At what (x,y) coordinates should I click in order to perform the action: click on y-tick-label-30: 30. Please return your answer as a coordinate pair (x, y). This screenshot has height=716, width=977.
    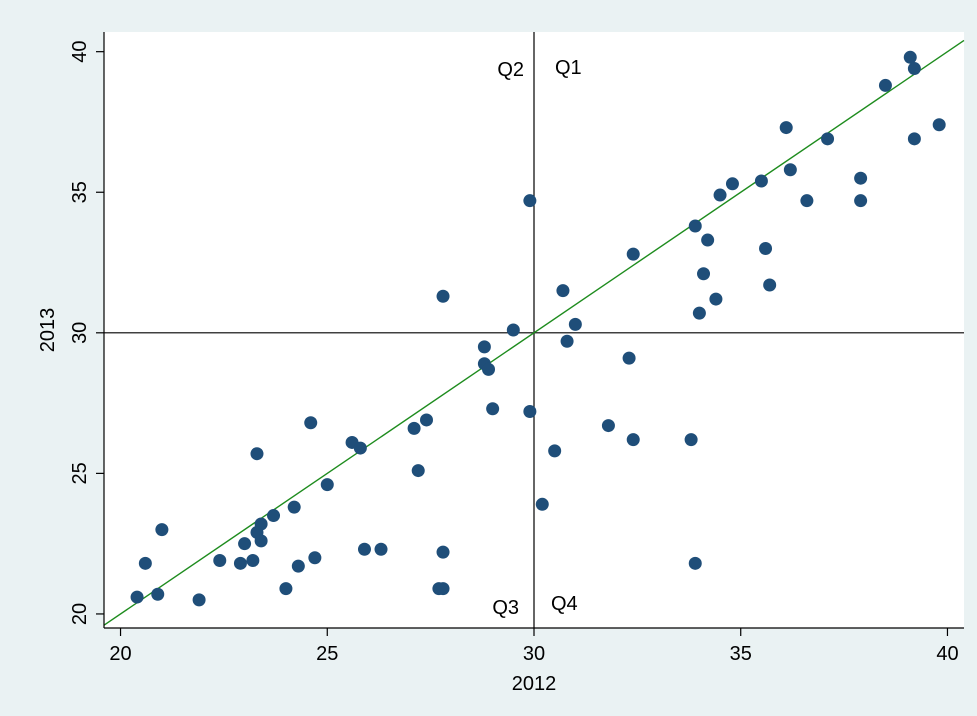
    Looking at the image, I should click on (80, 333).